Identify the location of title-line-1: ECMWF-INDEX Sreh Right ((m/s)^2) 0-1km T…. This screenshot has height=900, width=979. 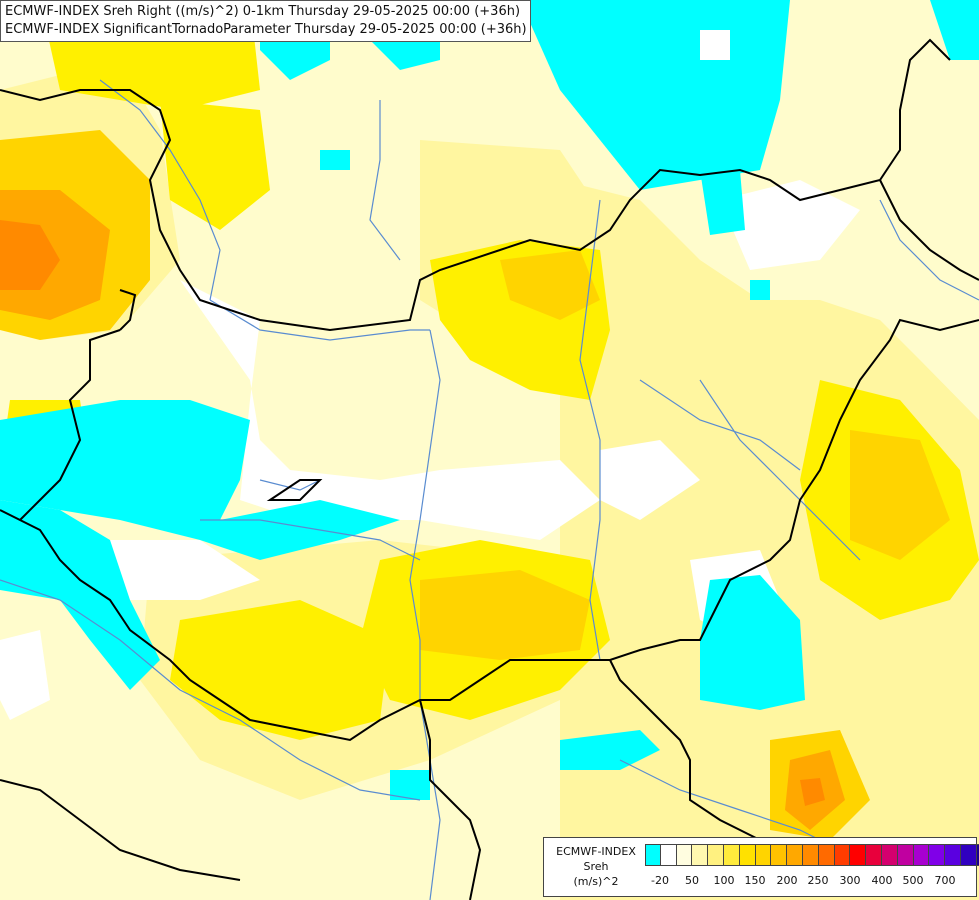
(263, 11).